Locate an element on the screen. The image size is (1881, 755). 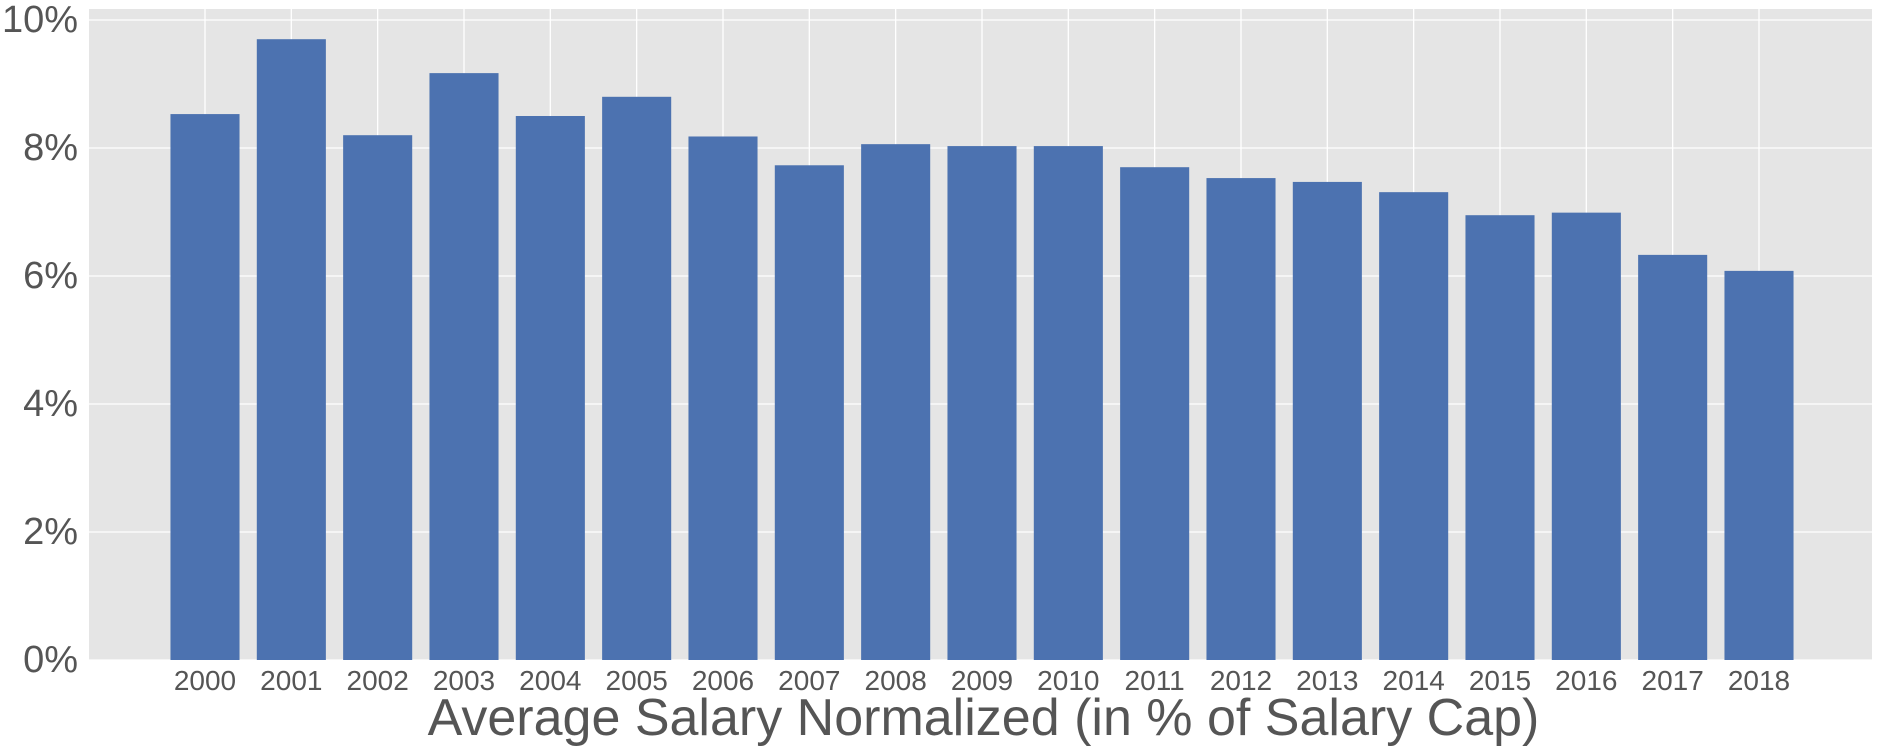
y-tick-label: 2% is located at coordinates (50, 532).